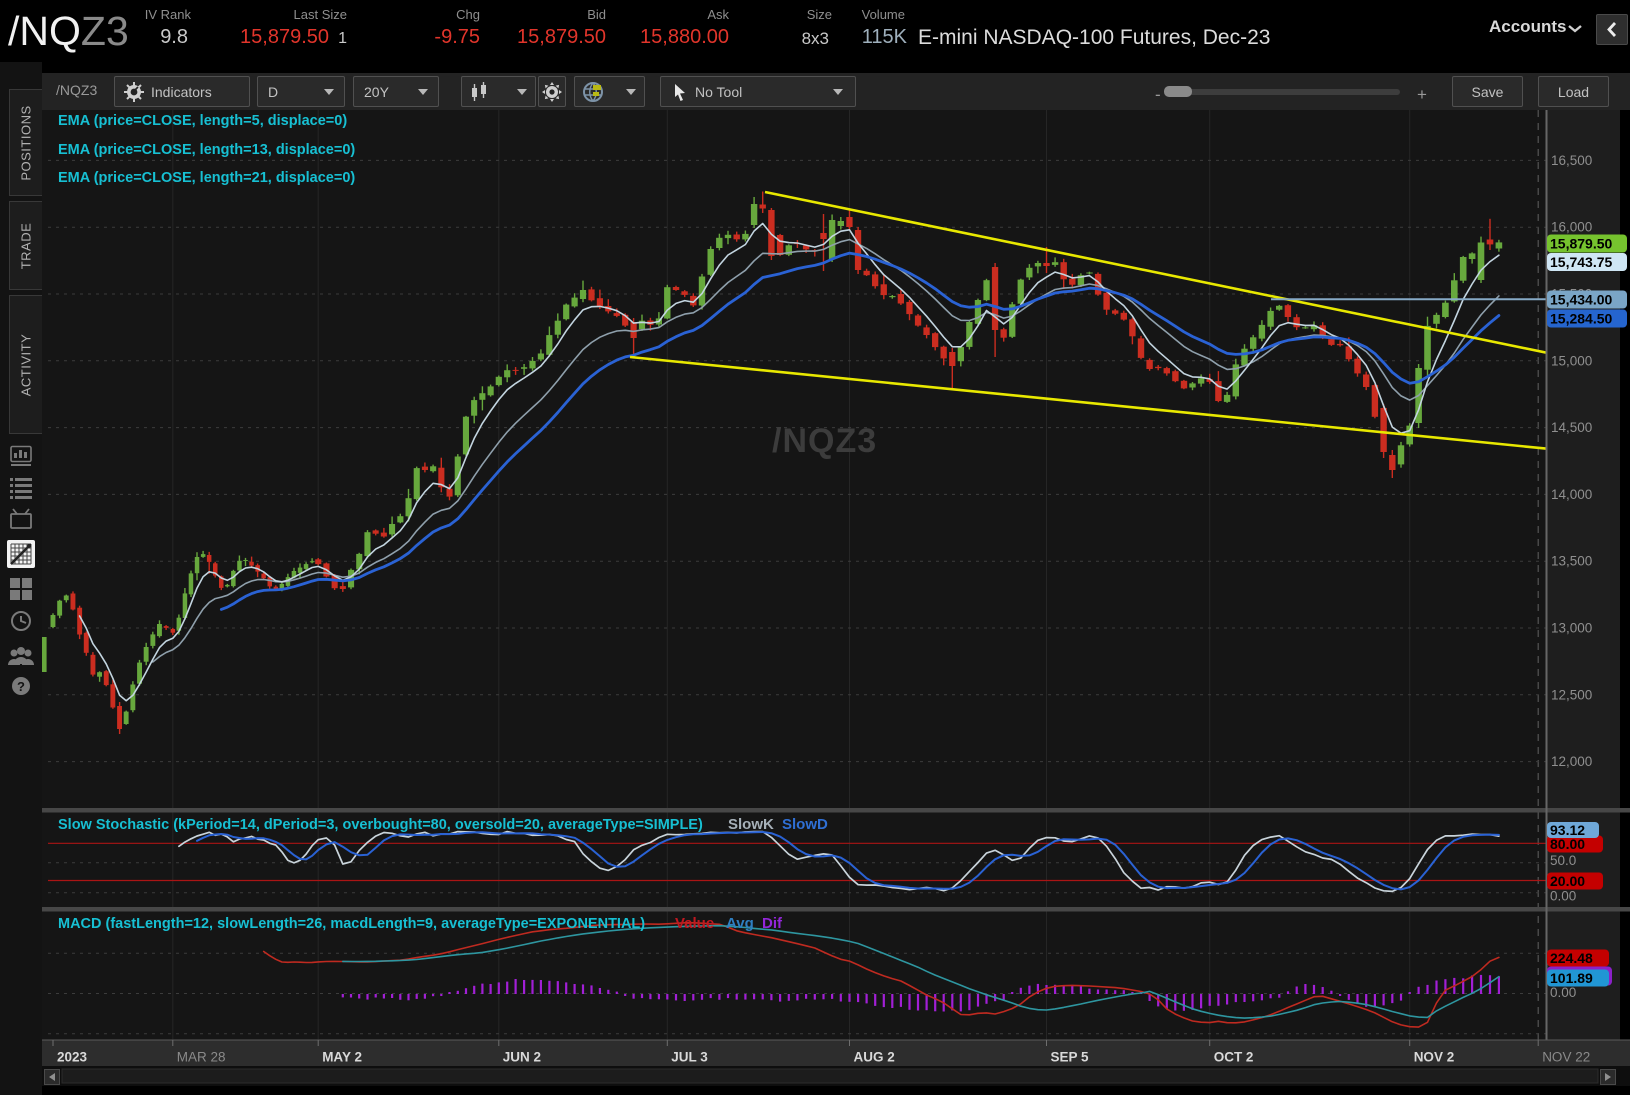 The width and height of the screenshot is (1630, 1095). I want to click on svg-text: SEP 5, so click(1070, 1057).